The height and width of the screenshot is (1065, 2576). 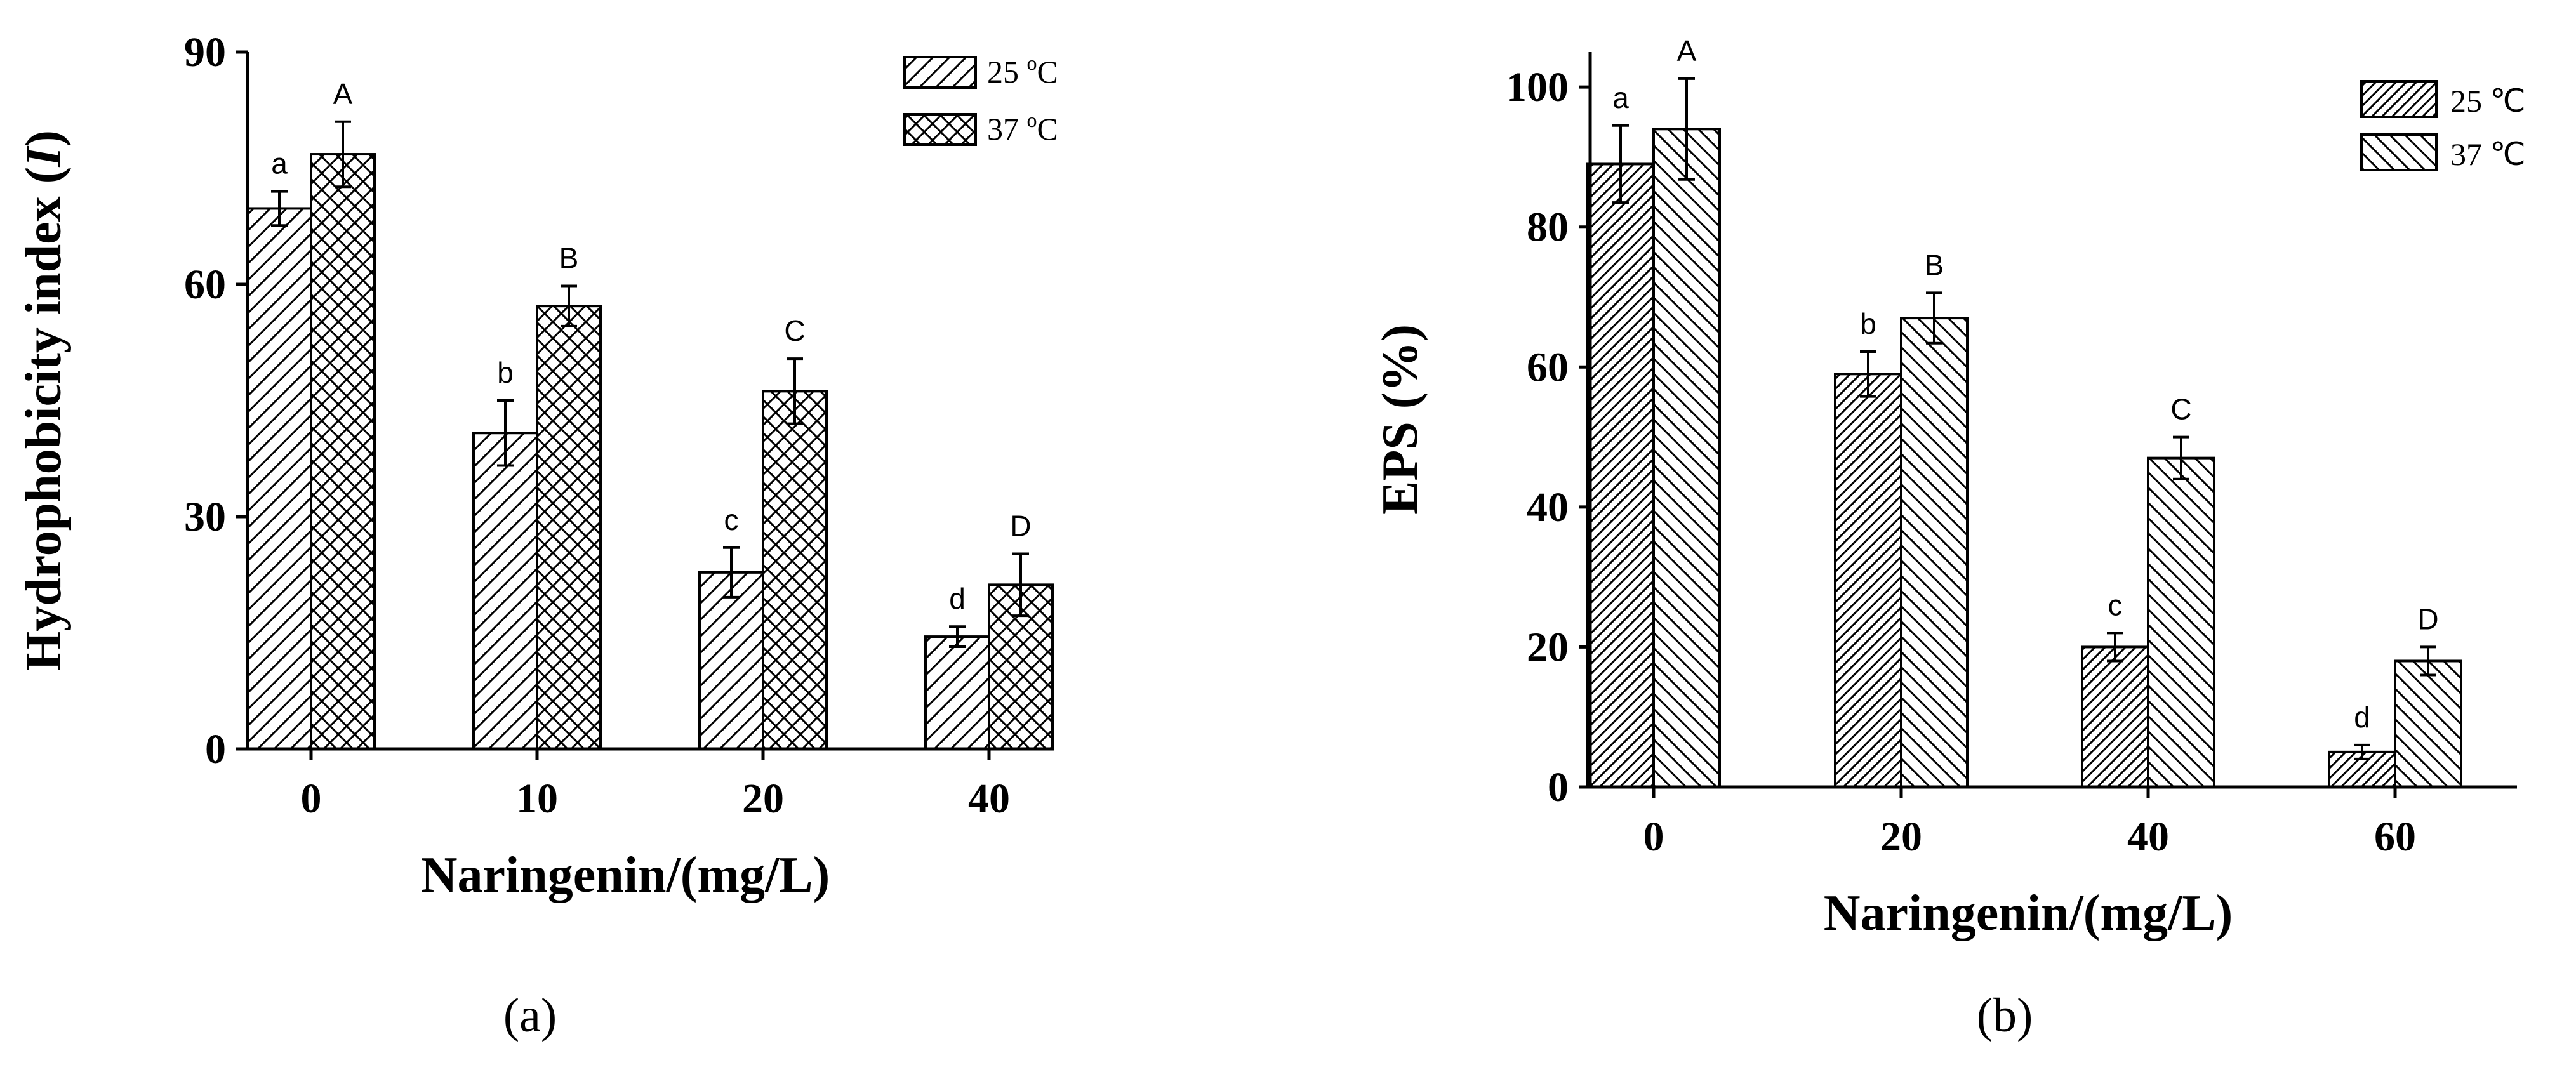 I want to click on panel-b-y-tick-label: 0, so click(x=1558, y=787).